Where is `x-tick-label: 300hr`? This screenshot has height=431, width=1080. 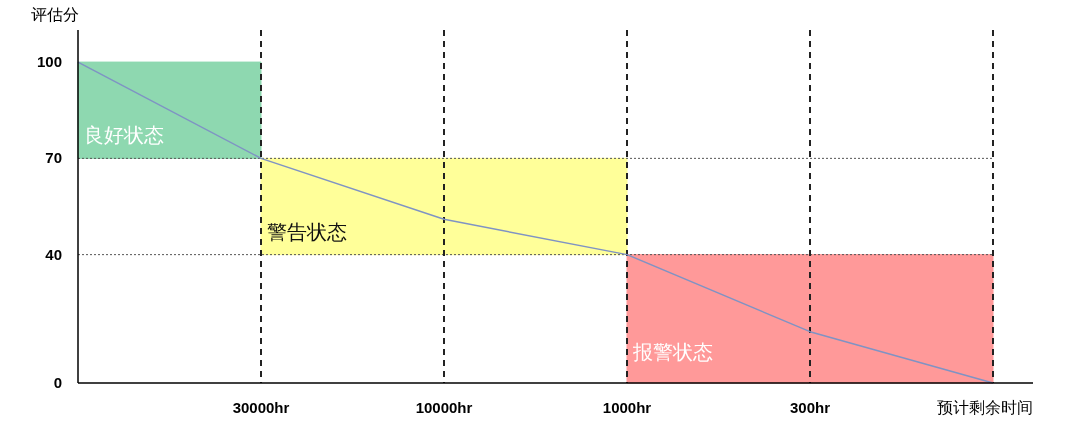
x-tick-label: 300hr is located at coordinates (810, 407).